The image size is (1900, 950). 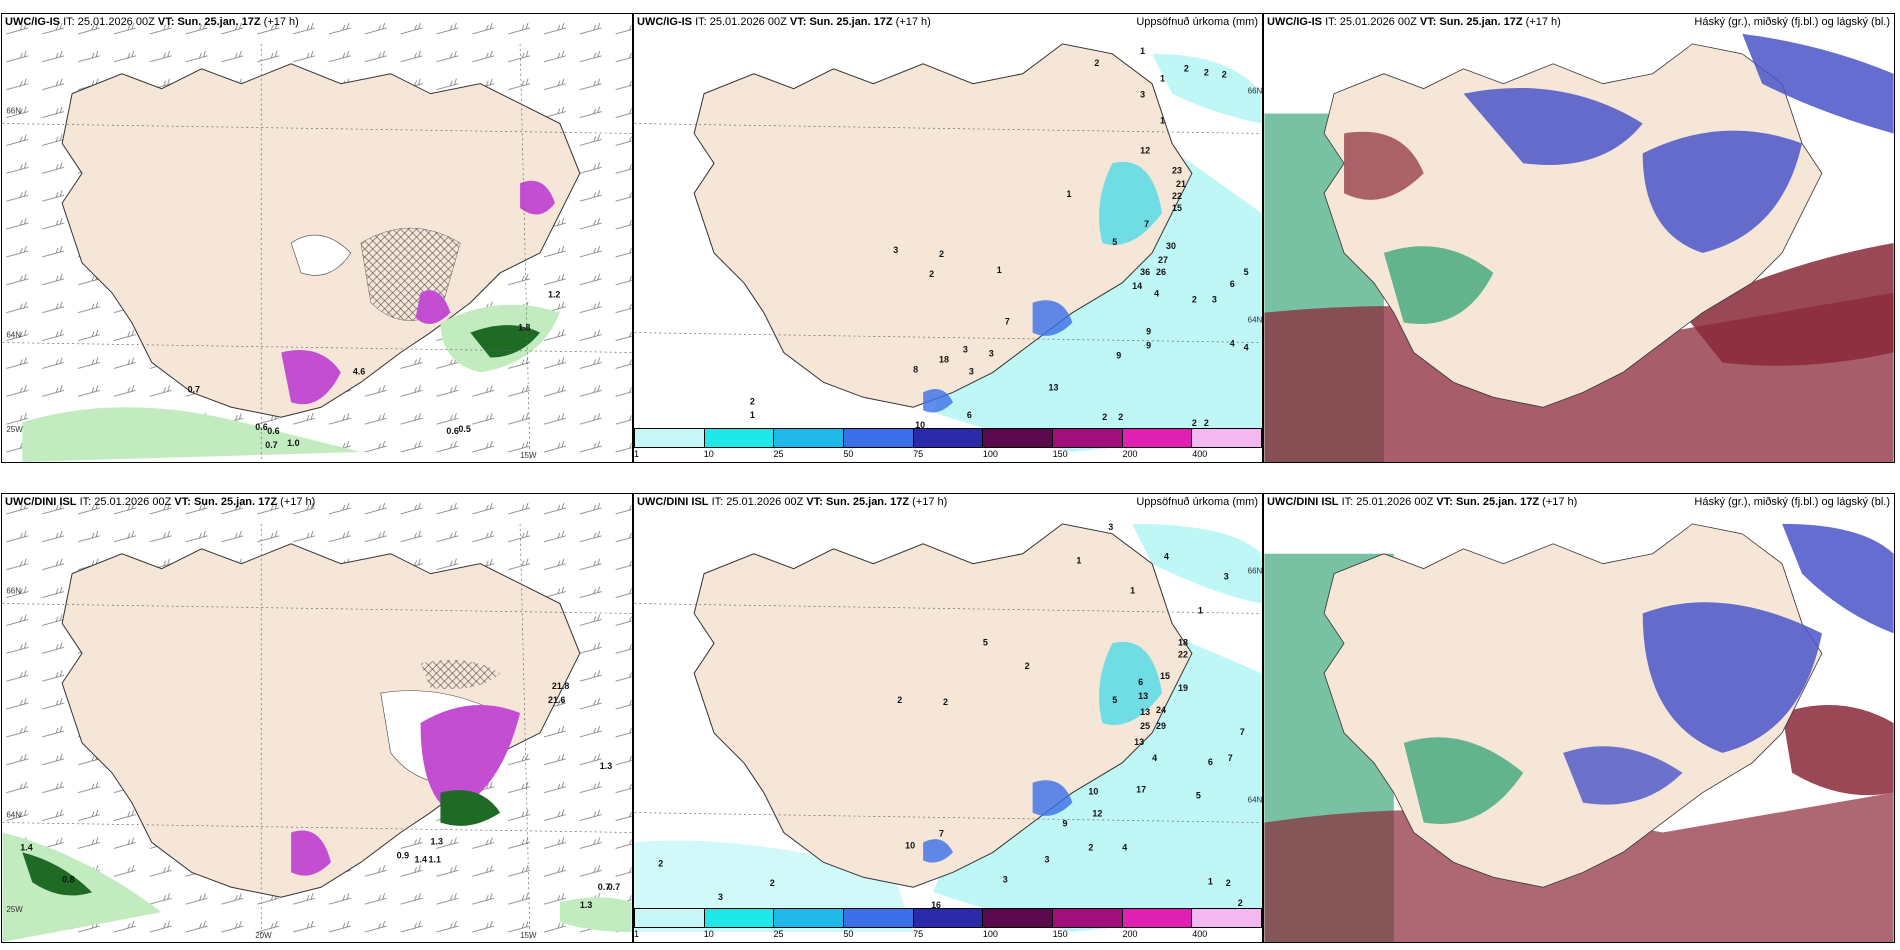 What do you see at coordinates (403, 855) in the screenshot?
I see `value-label: 0.9` at bounding box center [403, 855].